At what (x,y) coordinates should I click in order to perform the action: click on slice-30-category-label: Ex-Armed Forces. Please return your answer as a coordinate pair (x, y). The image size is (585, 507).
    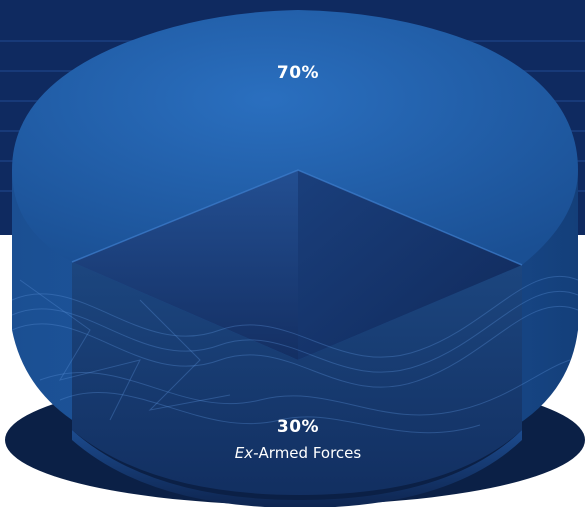
    Looking at the image, I should click on (298, 453).